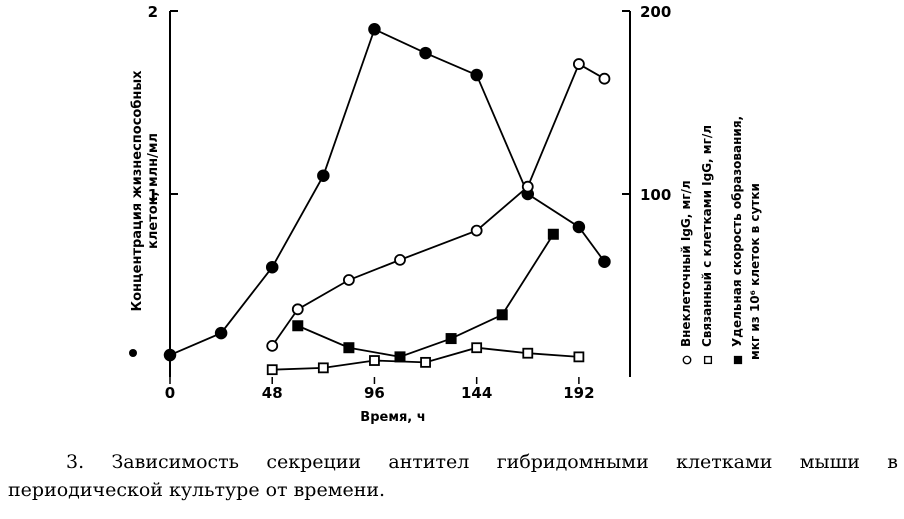 The image size is (904, 519). I want to click on series-open-square, so click(425, 359).